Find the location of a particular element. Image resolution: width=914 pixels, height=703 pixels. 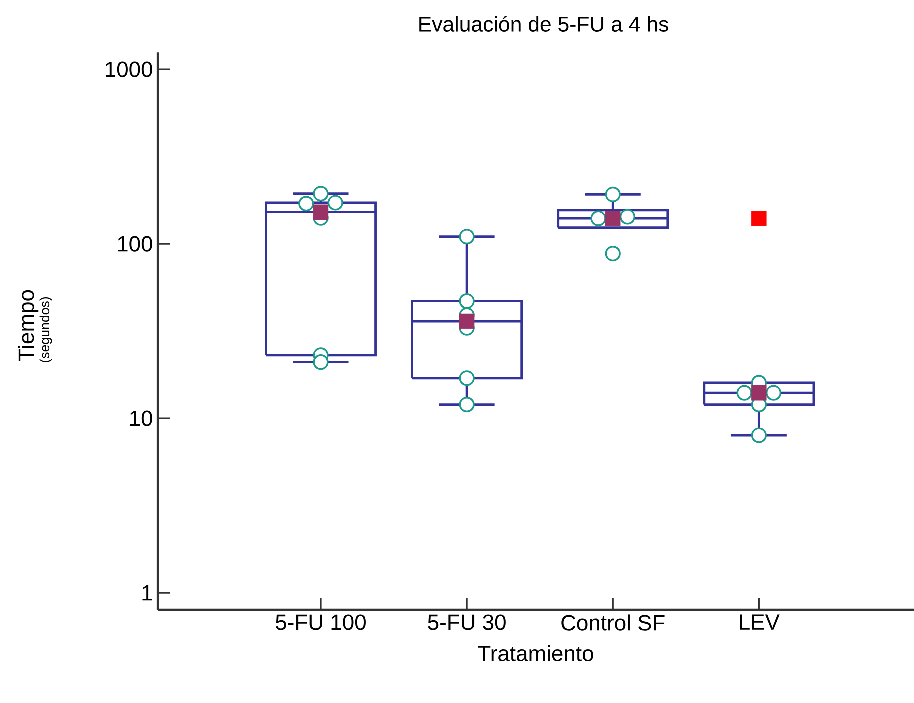

y-tick-label: 1000 is located at coordinates (129, 70).